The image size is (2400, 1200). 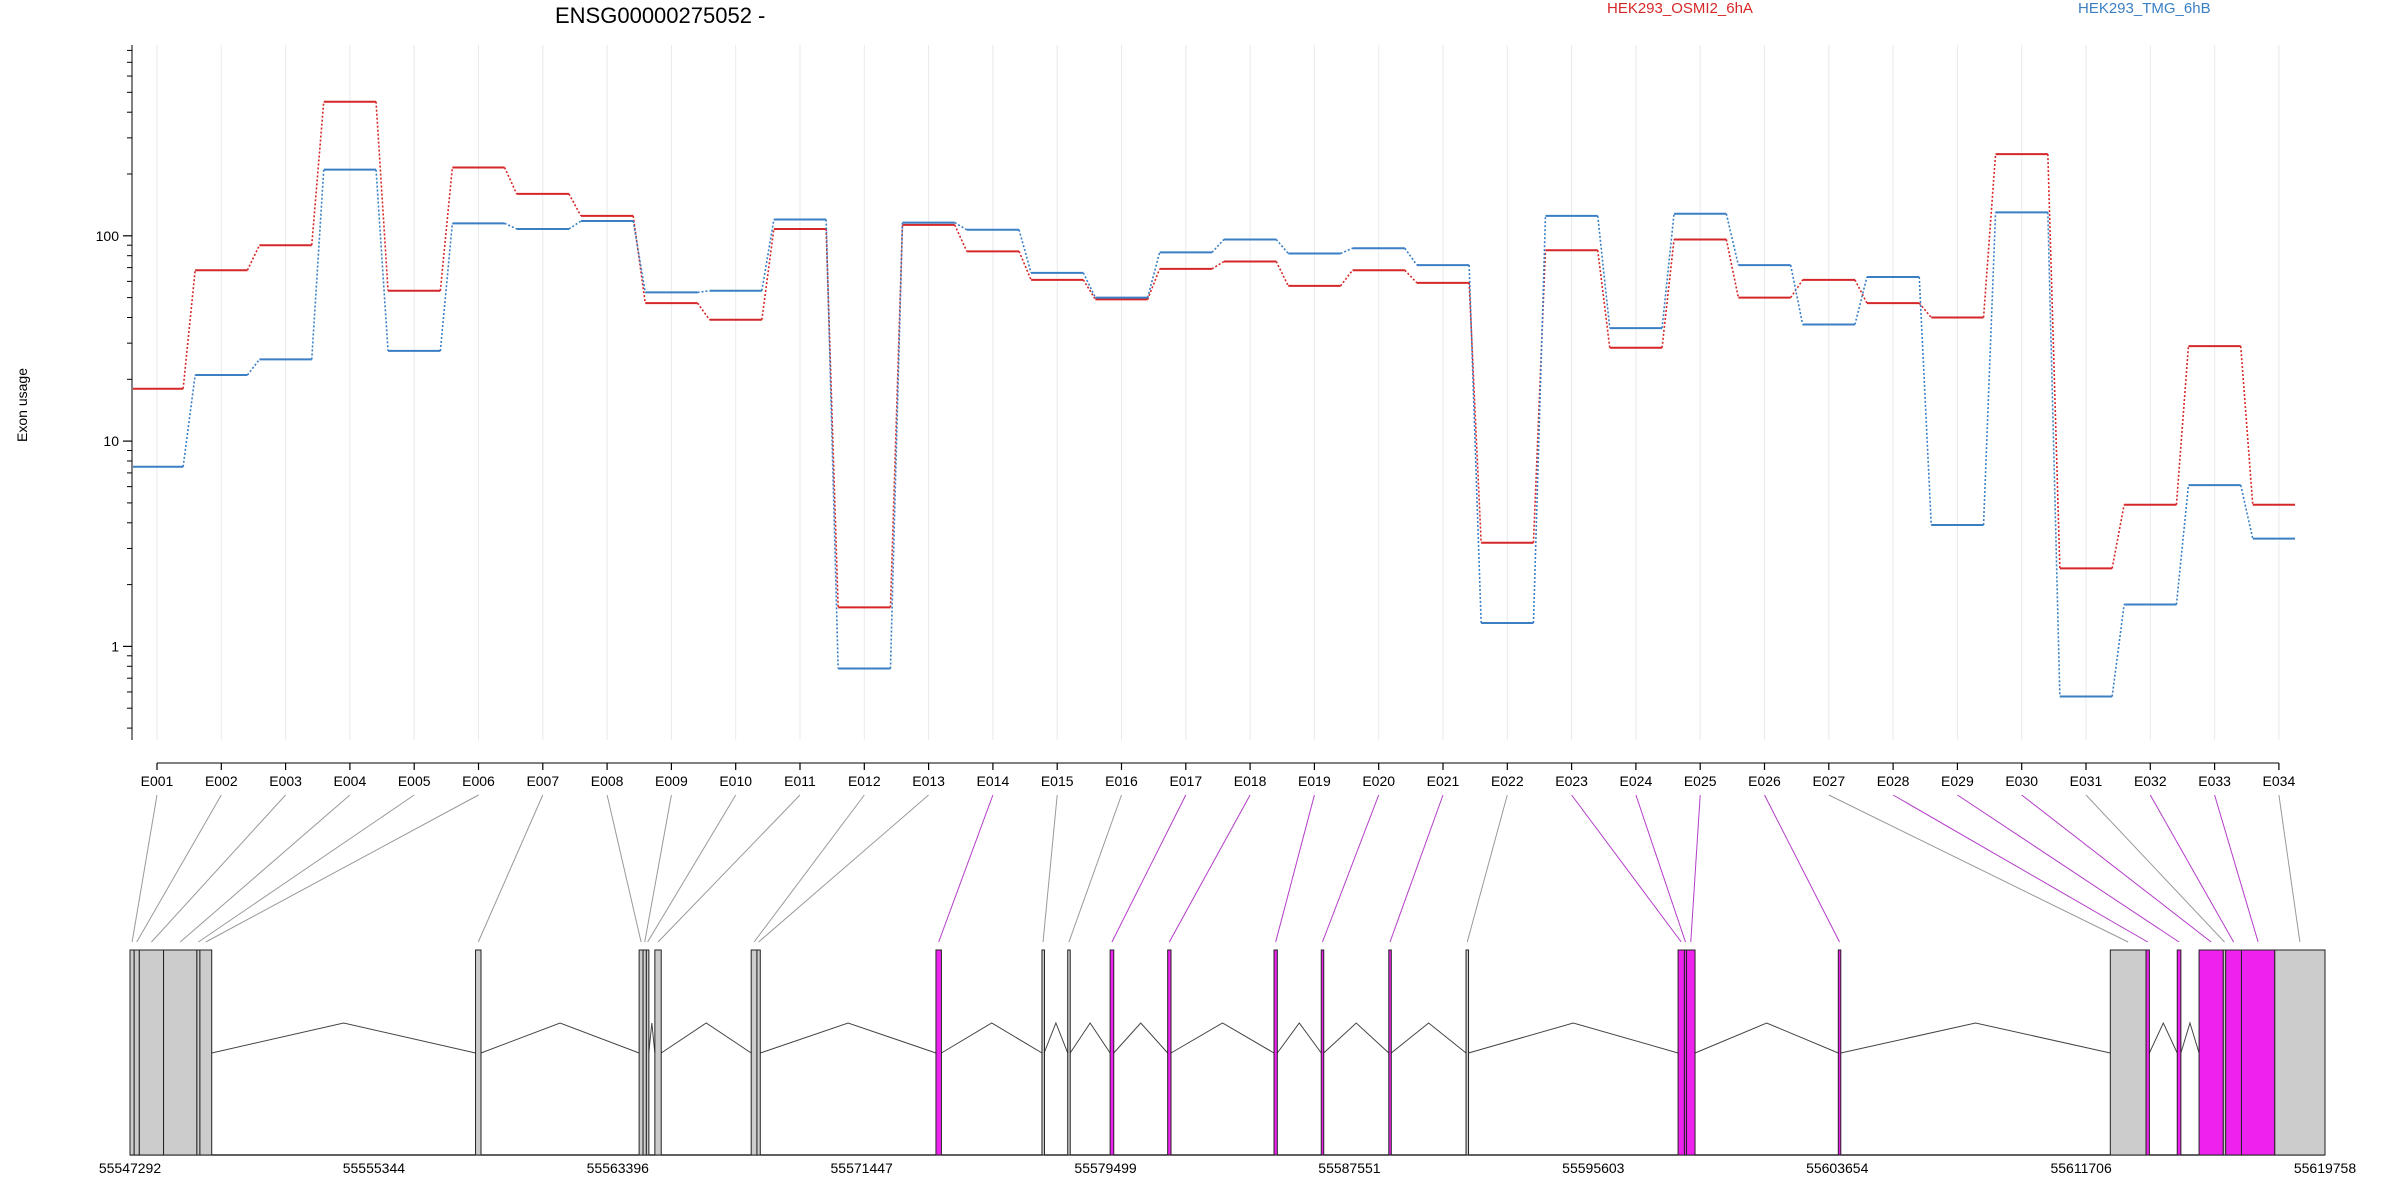 What do you see at coordinates (115, 646) in the screenshot?
I see `y-tick-label: 1` at bounding box center [115, 646].